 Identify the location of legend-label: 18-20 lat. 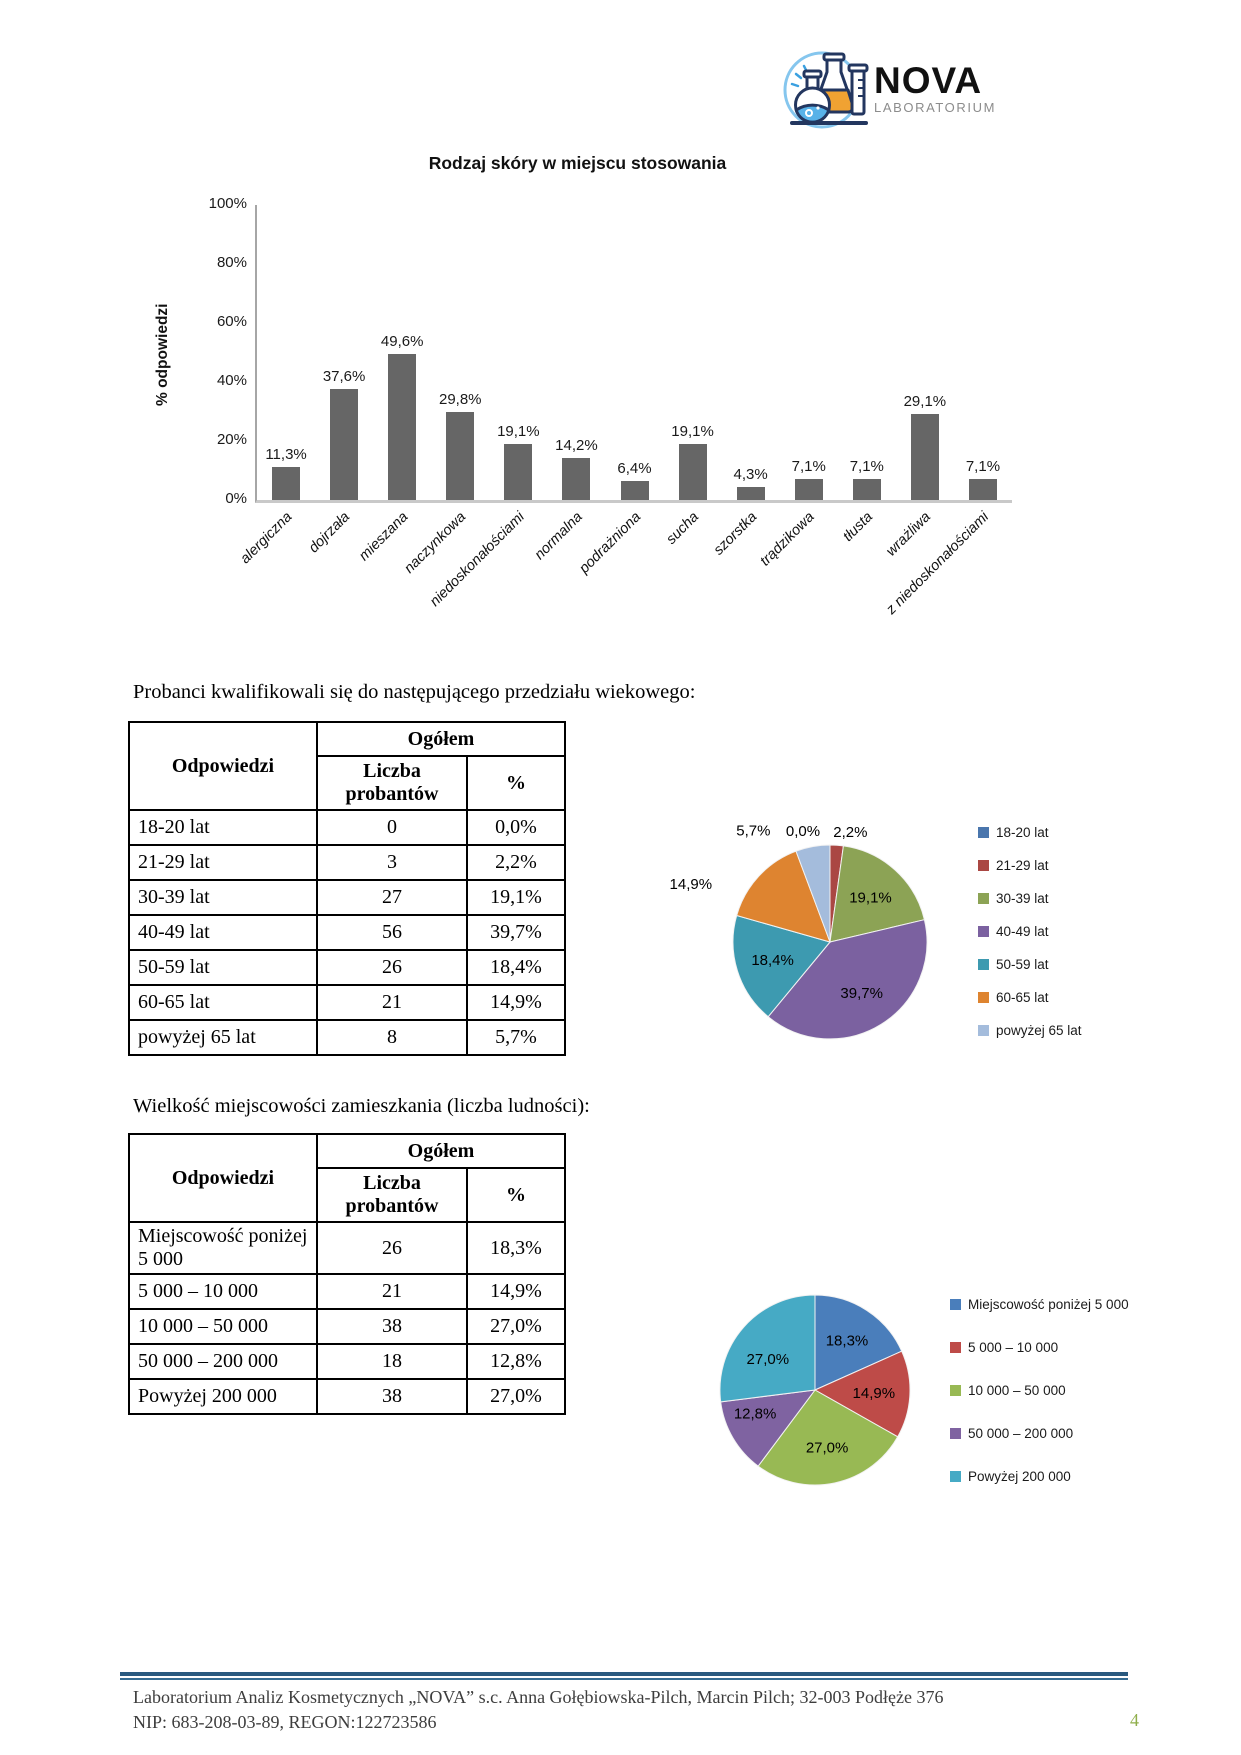
(1022, 832).